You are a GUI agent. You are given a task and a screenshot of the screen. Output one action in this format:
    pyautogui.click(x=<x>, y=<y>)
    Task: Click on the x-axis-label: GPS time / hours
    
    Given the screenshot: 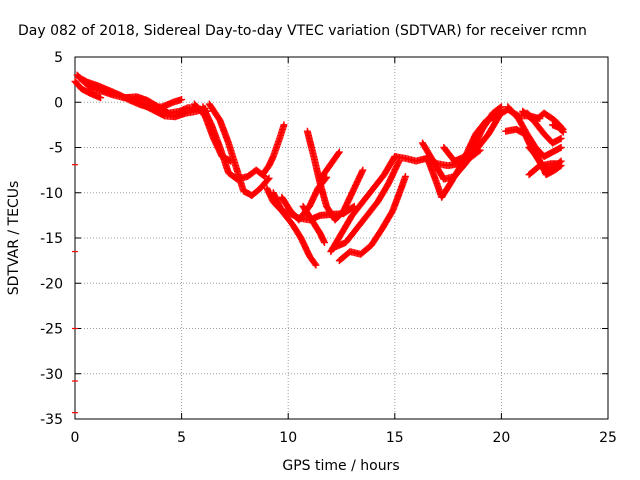 What is the action you would take?
    pyautogui.click(x=340, y=466)
    